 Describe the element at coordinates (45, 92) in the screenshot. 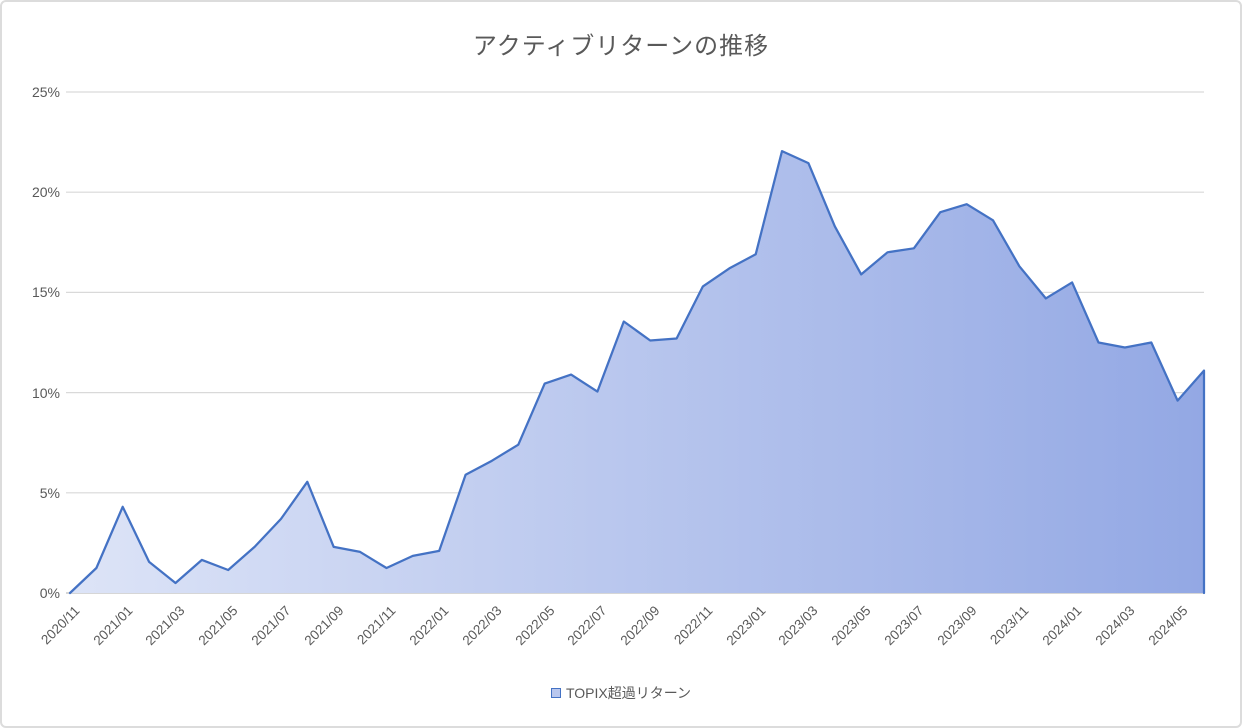

I see `y-tick-label-25: 25%` at that location.